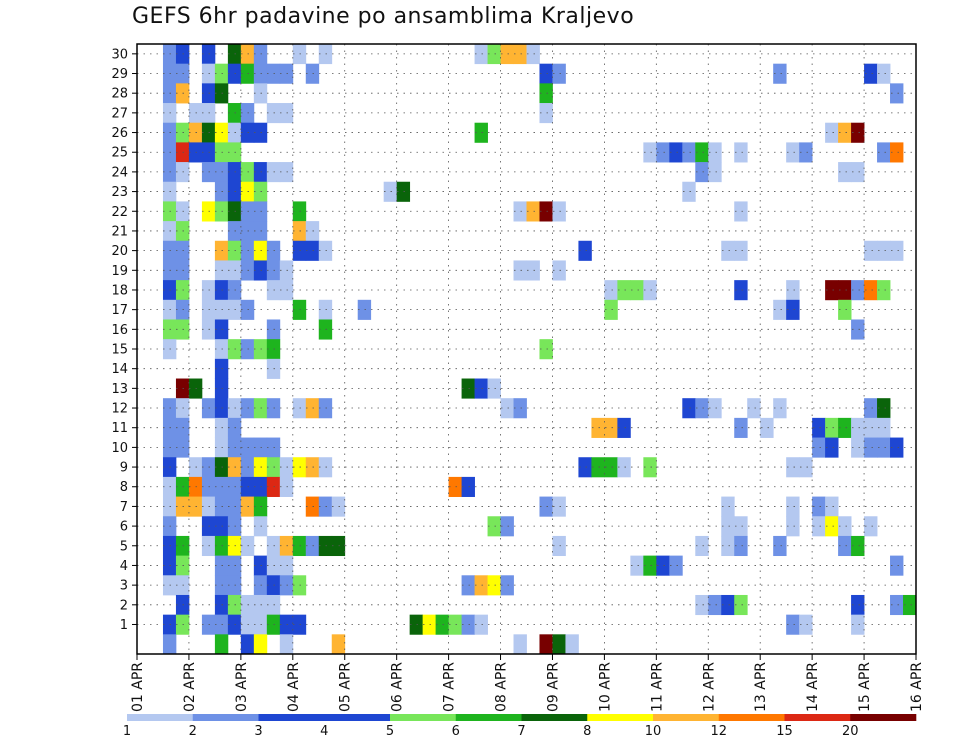 The image size is (960, 742). Describe the element at coordinates (119, 54) in the screenshot. I see `y-tick-label: 30` at that location.